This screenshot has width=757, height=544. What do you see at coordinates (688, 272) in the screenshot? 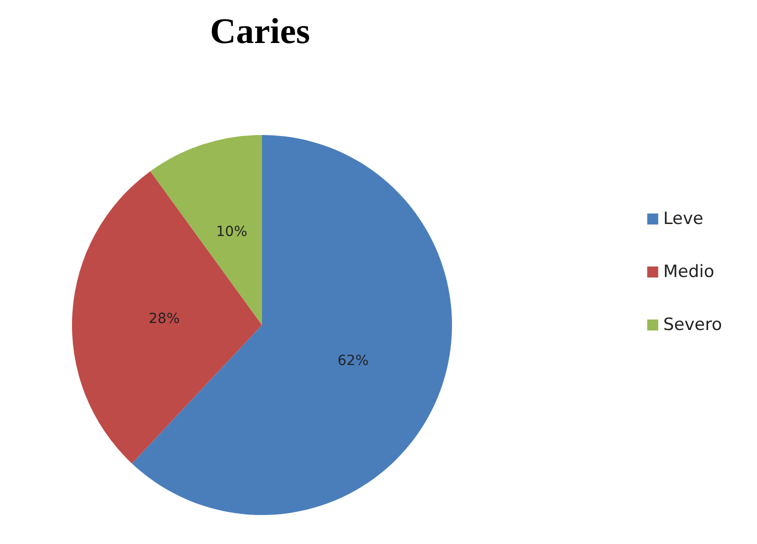
I see `legend-label: Medio` at bounding box center [688, 272].